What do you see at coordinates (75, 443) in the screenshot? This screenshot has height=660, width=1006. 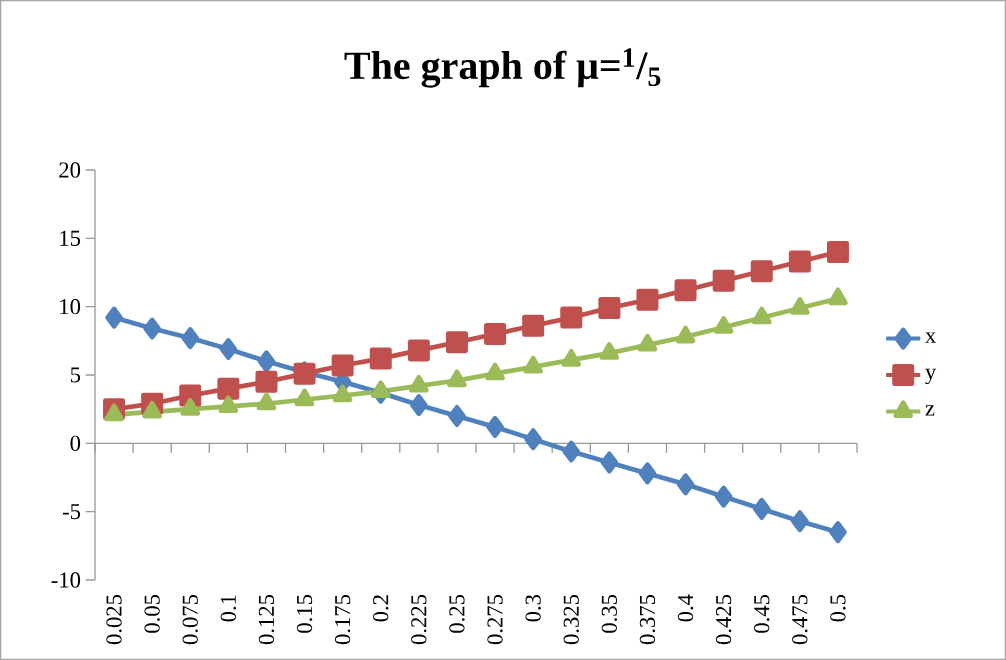 I see `y-tick-label: 0` at bounding box center [75, 443].